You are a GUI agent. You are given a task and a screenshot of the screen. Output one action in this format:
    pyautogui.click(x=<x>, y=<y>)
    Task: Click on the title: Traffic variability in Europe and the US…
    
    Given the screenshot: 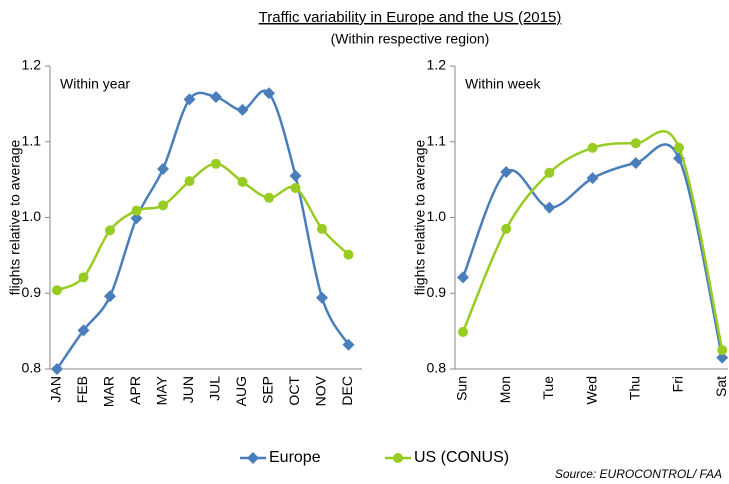 What is the action you would take?
    pyautogui.click(x=410, y=17)
    